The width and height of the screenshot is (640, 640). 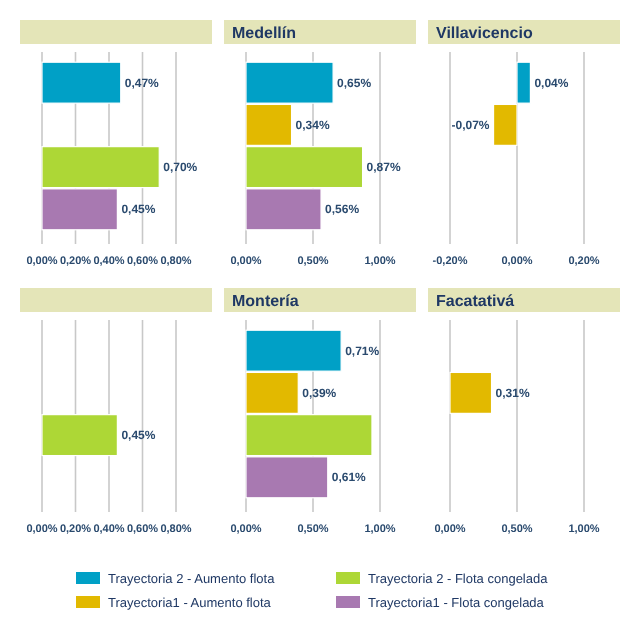 What do you see at coordinates (484, 33) in the screenshot?
I see `chart-title: Villavicencio` at bounding box center [484, 33].